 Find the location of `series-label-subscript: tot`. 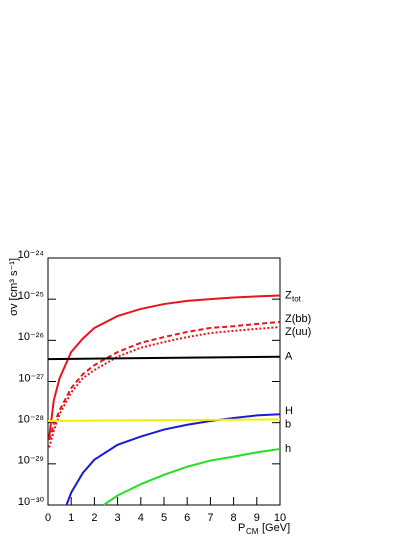

series-label-subscript: tot is located at coordinates (297, 299).